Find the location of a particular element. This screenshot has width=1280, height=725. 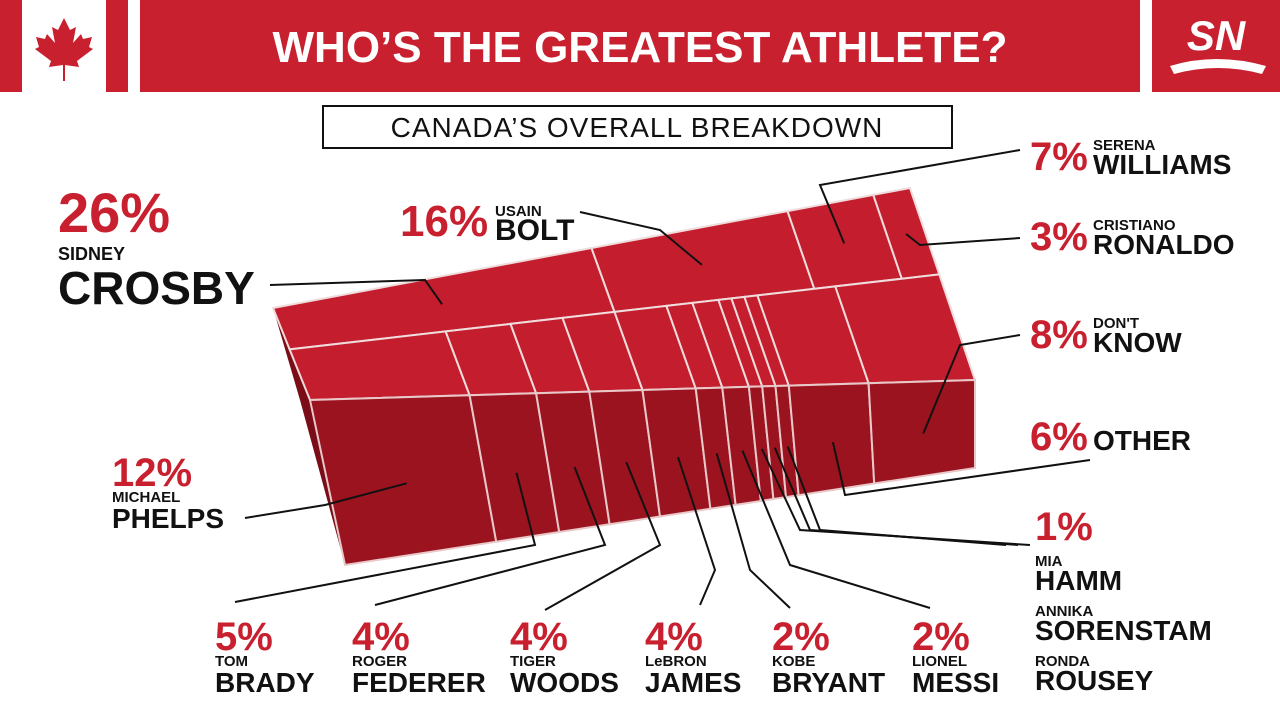

last-name: FEDERER is located at coordinates (419, 682).